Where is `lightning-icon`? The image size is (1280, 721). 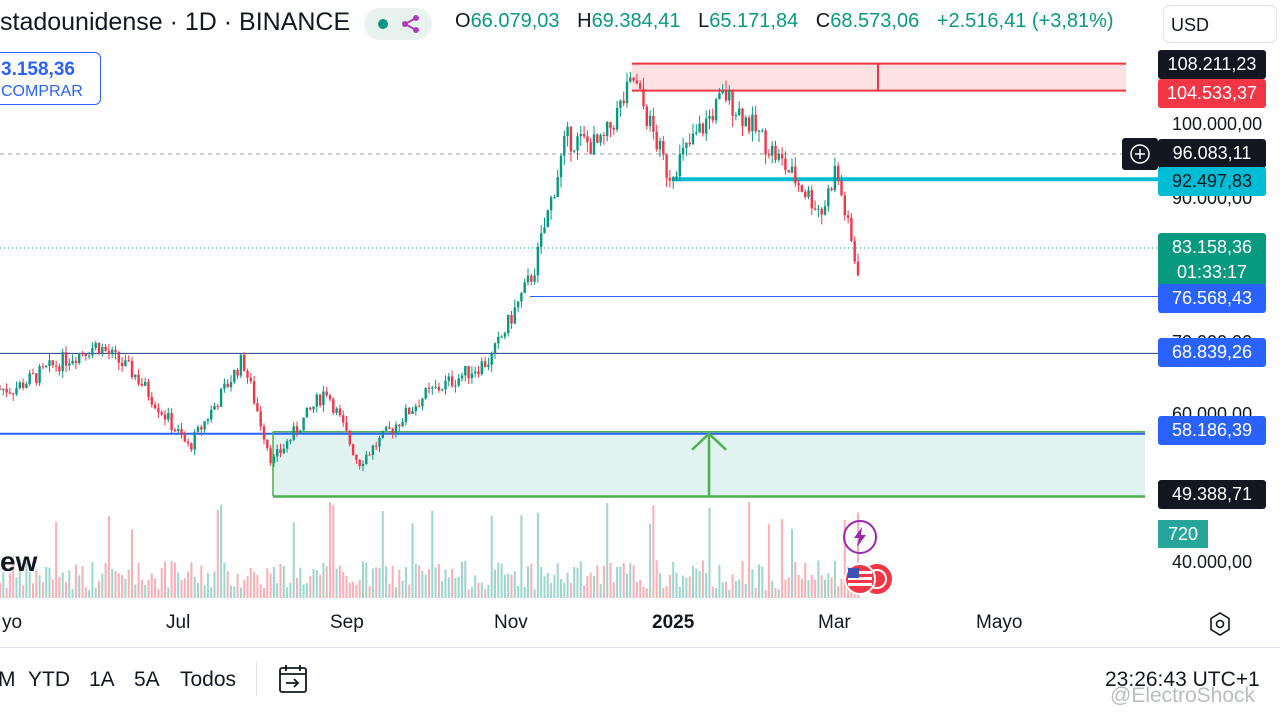 lightning-icon is located at coordinates (860, 537).